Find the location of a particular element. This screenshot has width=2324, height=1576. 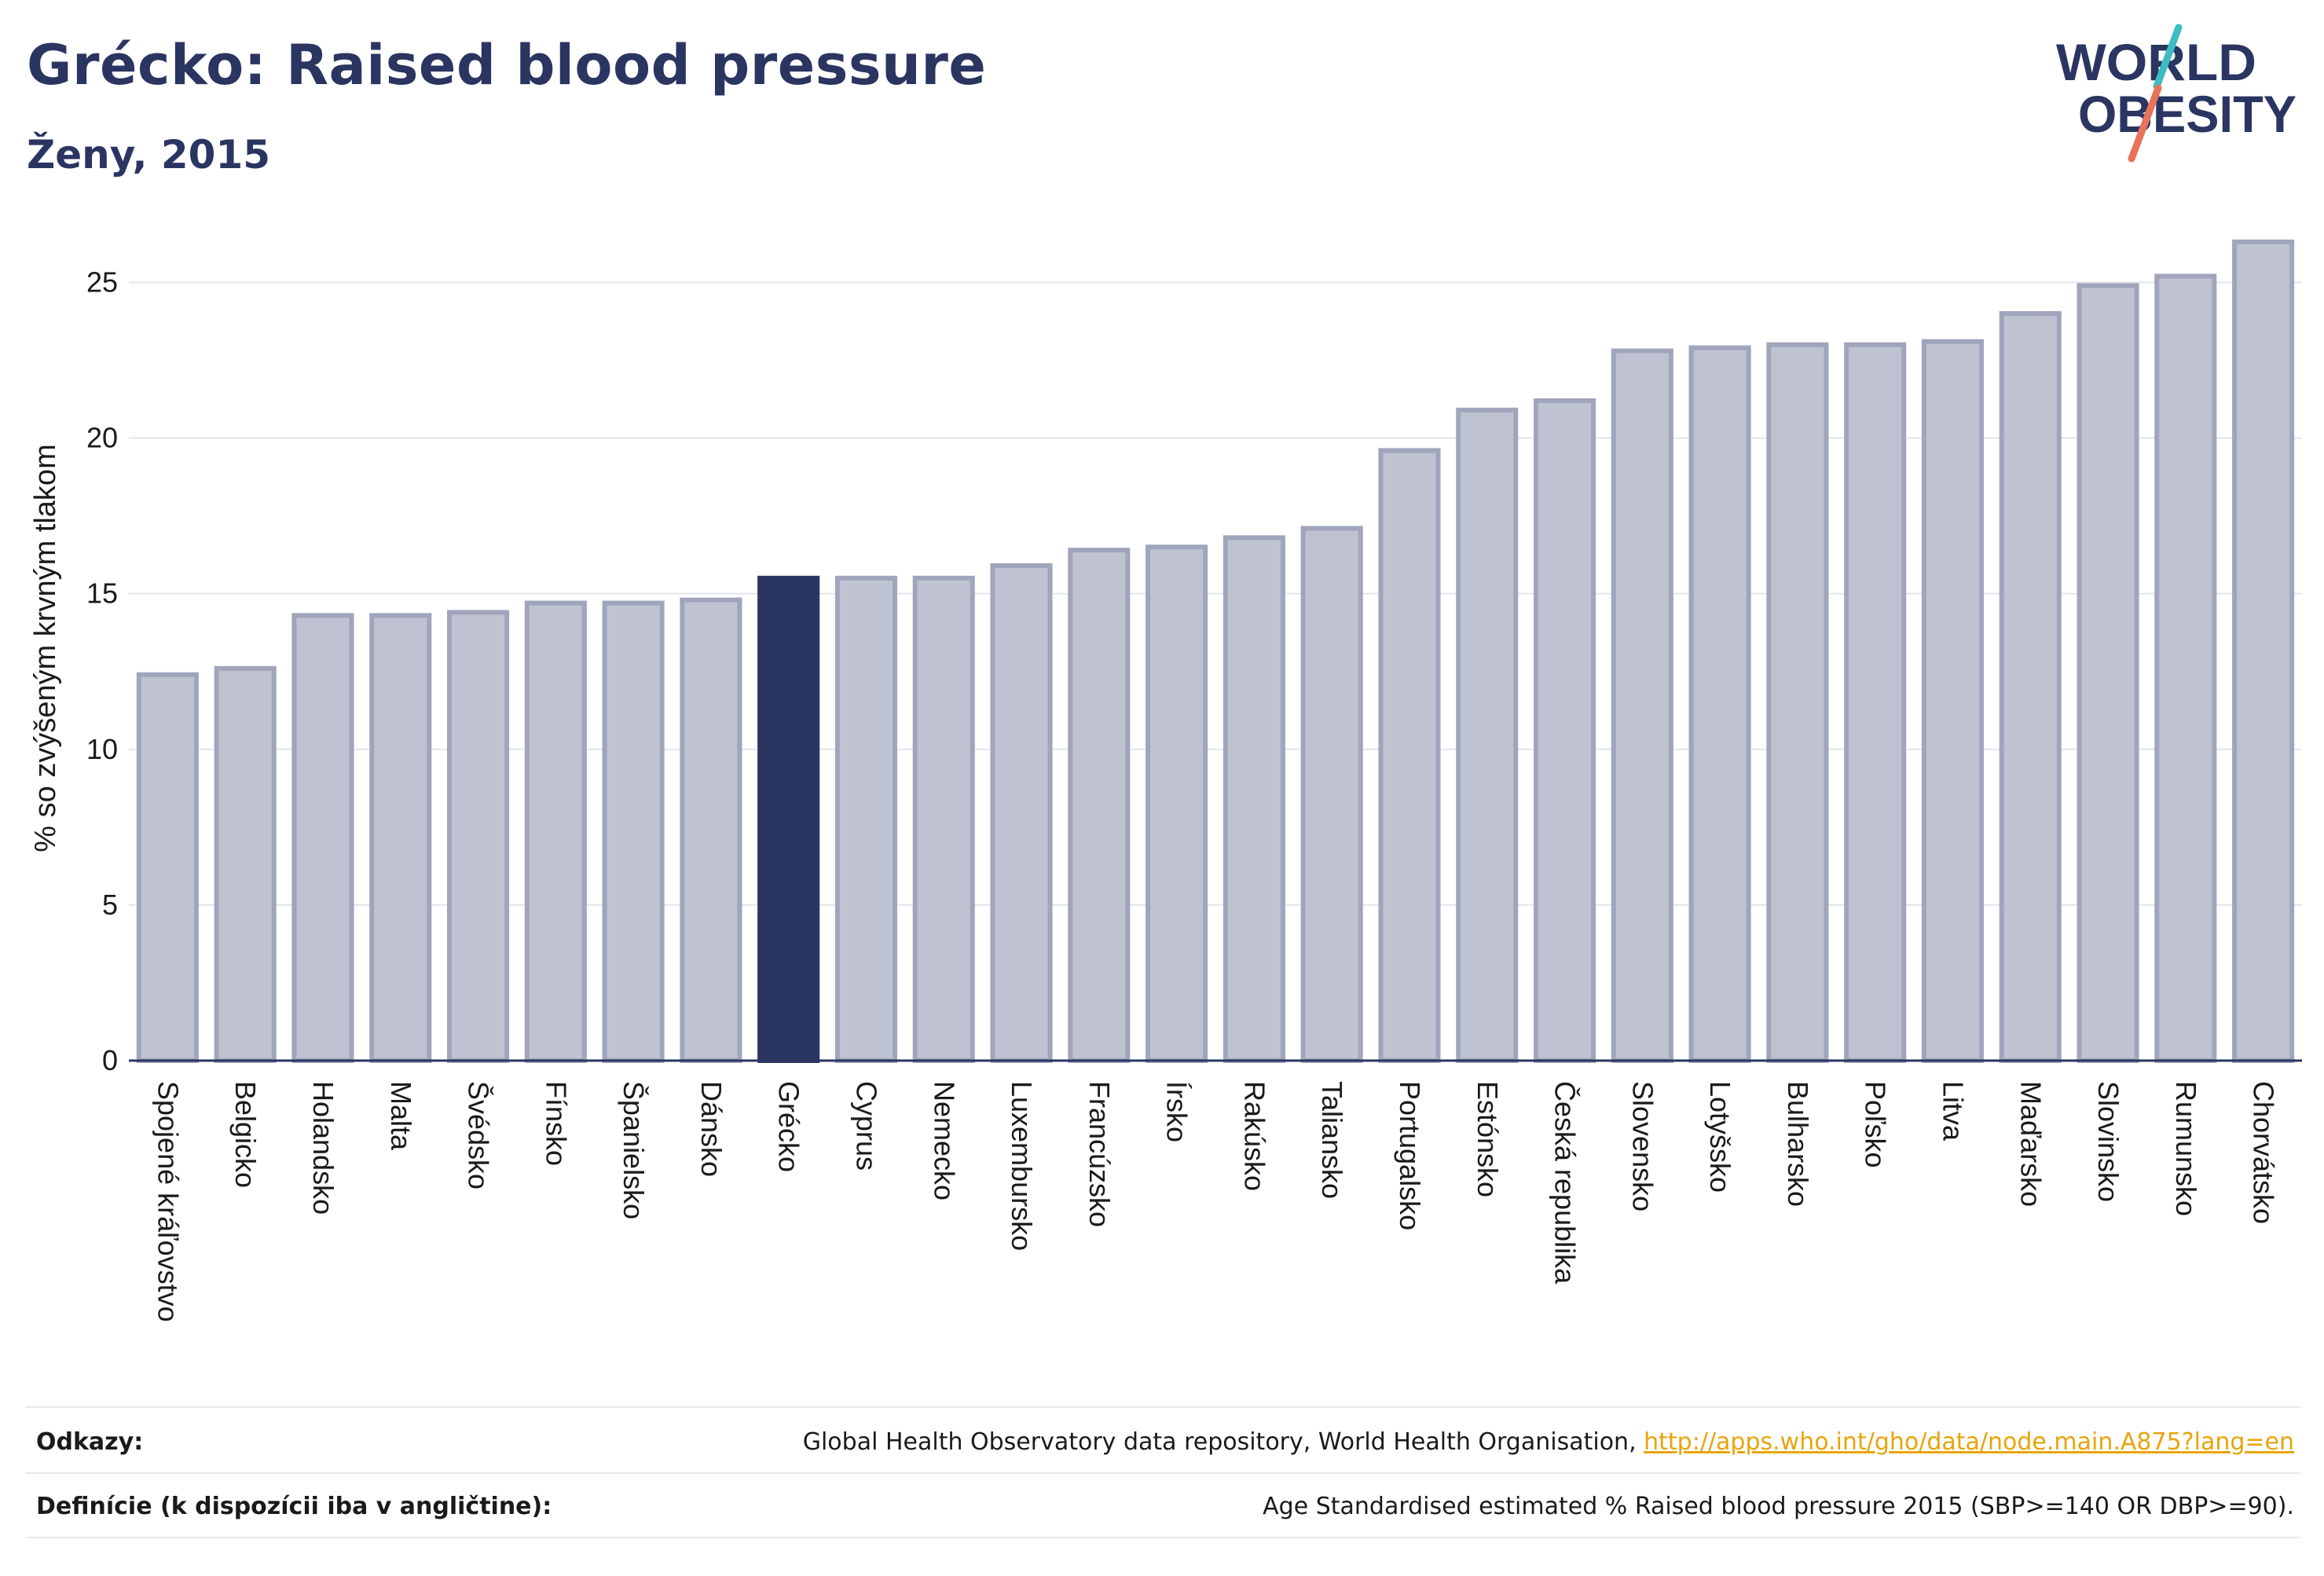

x-tick-label: Luxembursko is located at coordinates (1022, 1166).